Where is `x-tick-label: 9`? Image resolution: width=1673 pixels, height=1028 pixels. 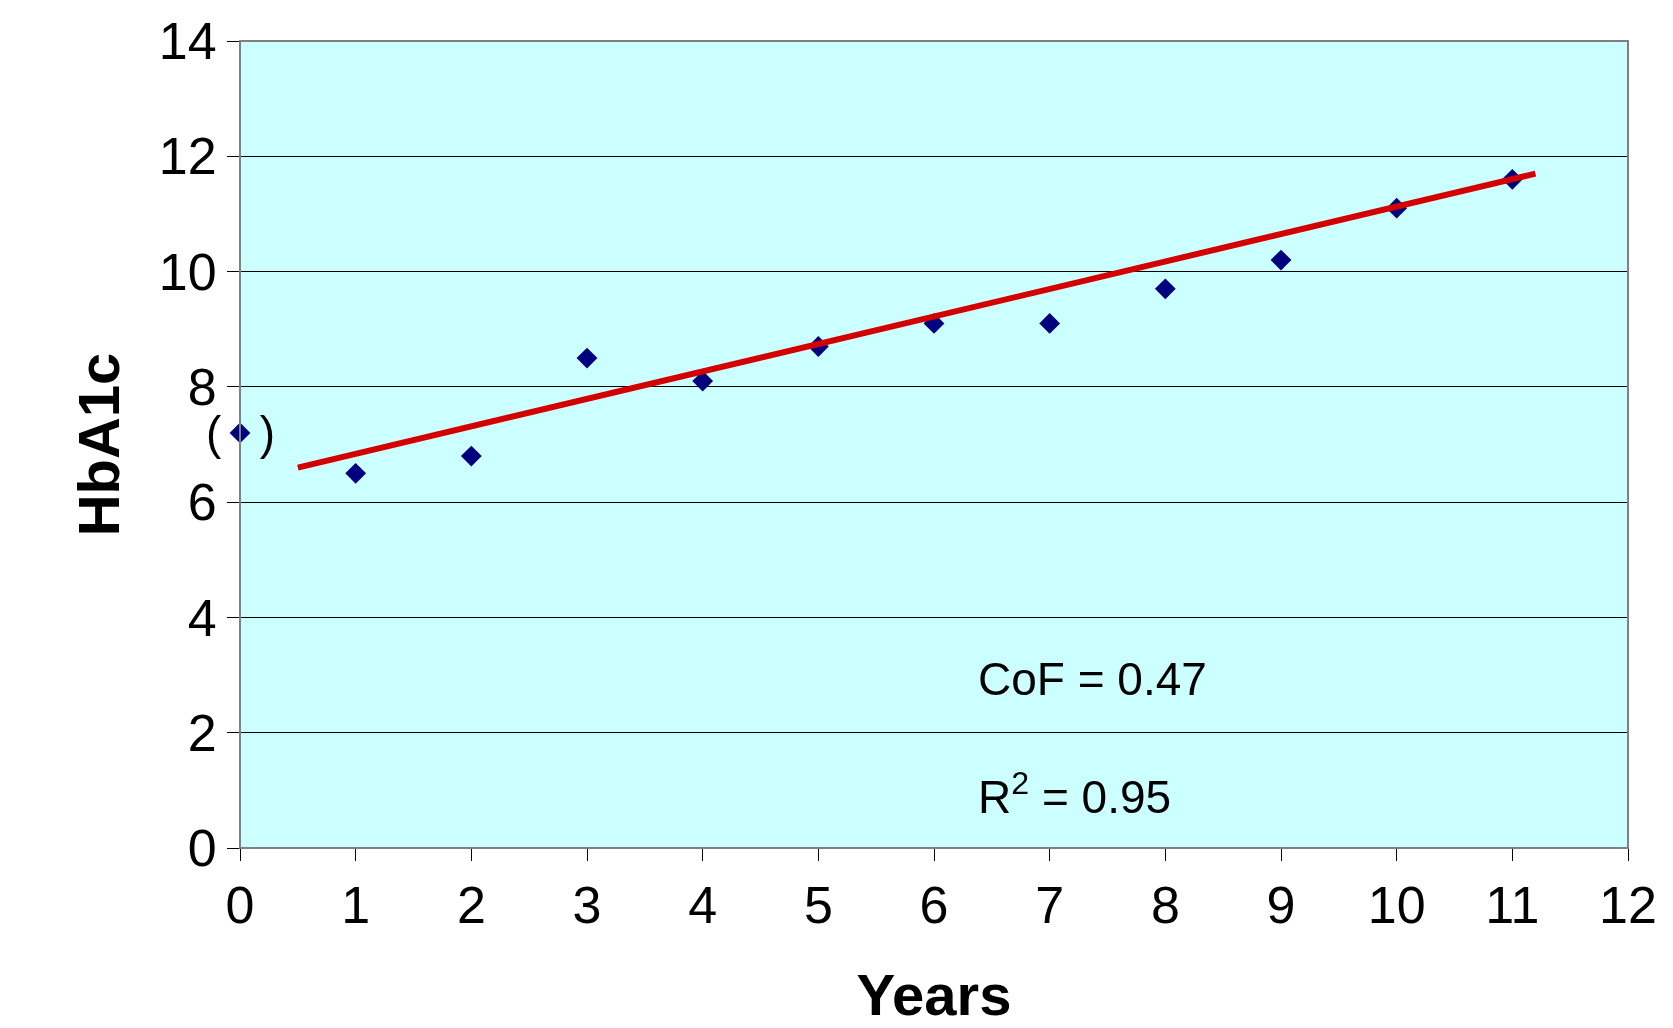 x-tick-label: 9 is located at coordinates (1281, 905).